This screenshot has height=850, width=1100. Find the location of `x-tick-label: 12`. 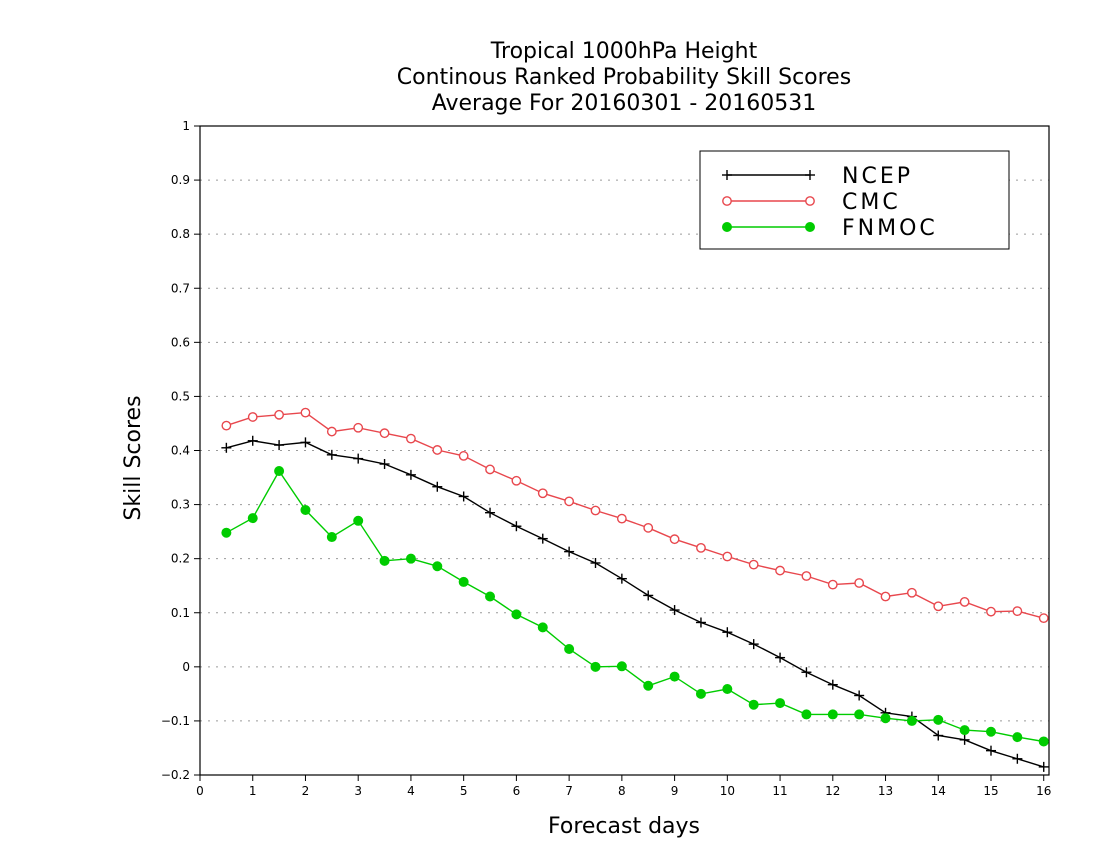

x-tick-label: 12 is located at coordinates (832, 791).